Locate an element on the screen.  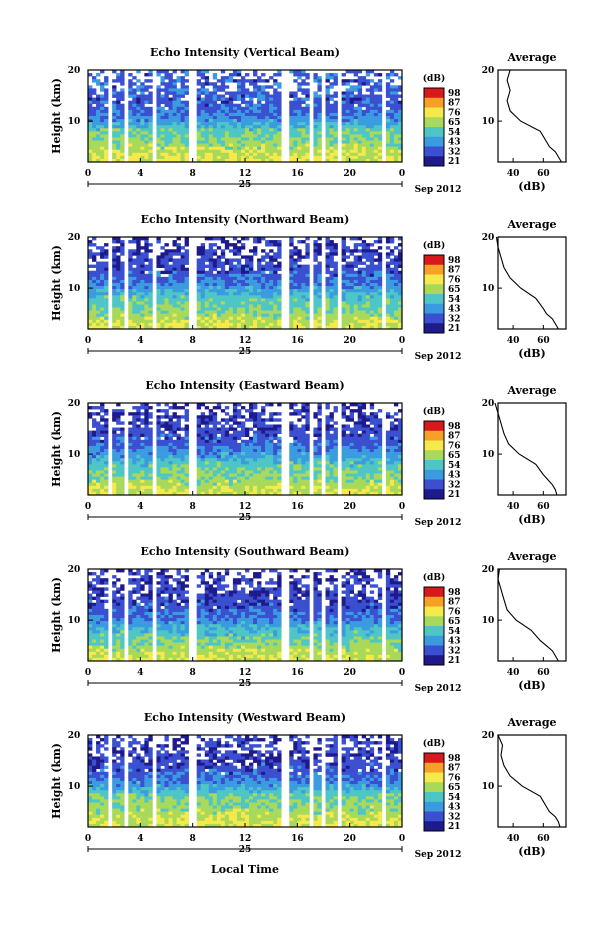
colorbar-tick-label: 21 is located at coordinates (454, 329).